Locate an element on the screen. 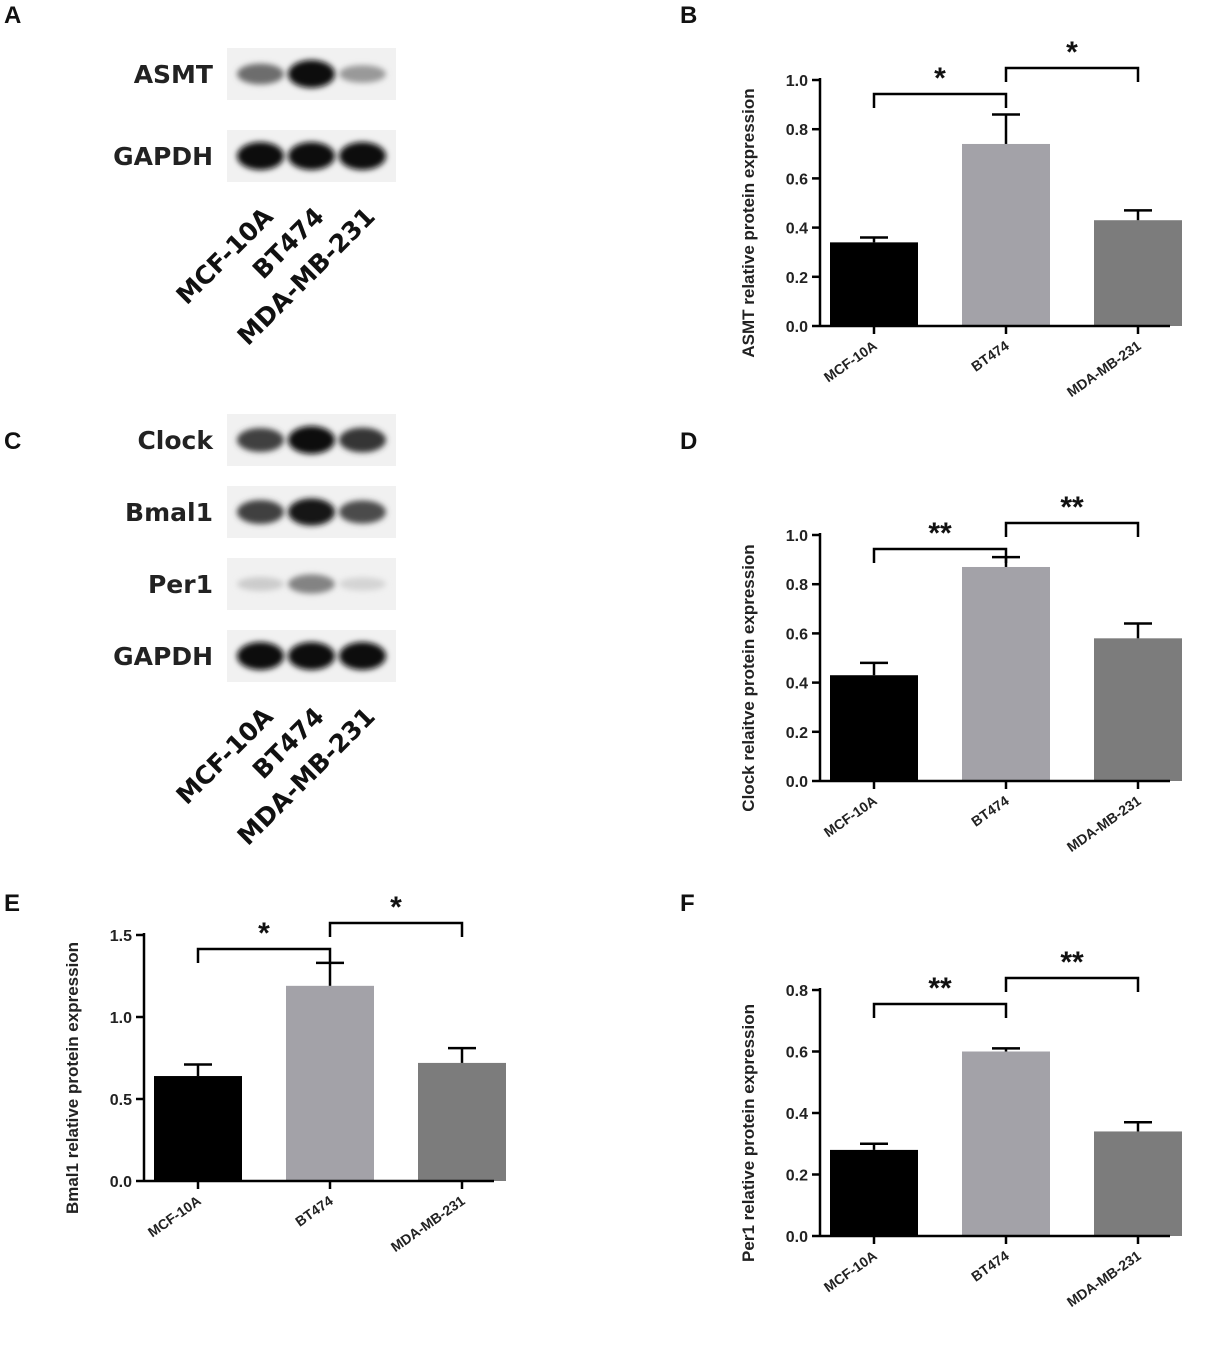  chart-b-y-tick-label-0: 0.0 is located at coordinates (797, 327).